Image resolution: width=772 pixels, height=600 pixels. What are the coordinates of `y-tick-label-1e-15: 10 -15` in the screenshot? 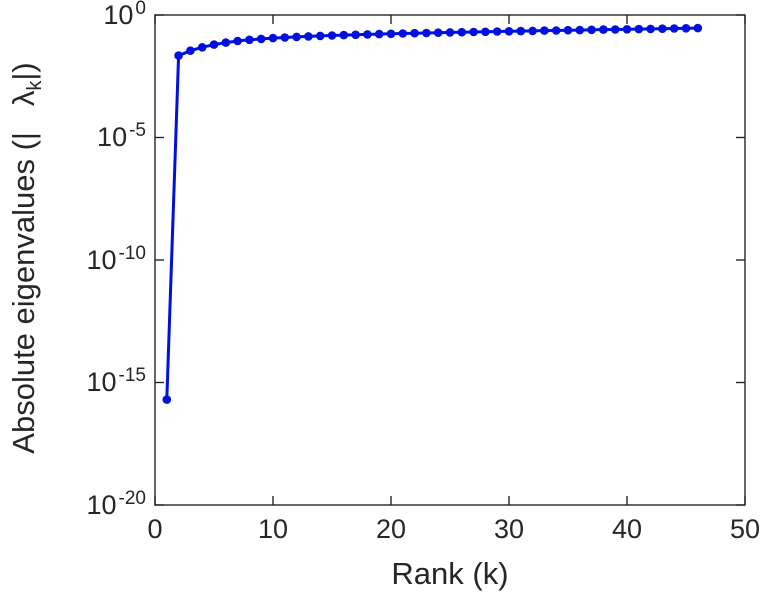 It's located at (116, 380).